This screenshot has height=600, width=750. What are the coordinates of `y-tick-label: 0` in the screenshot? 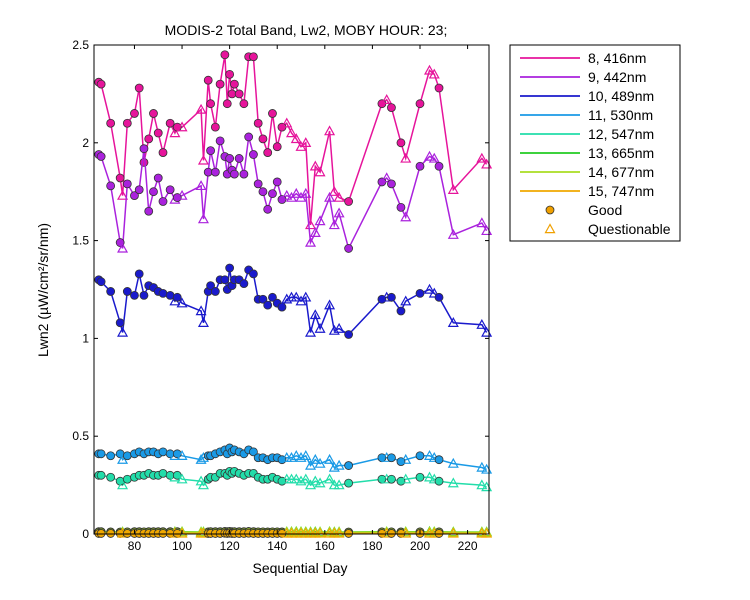 It's located at (85, 534).